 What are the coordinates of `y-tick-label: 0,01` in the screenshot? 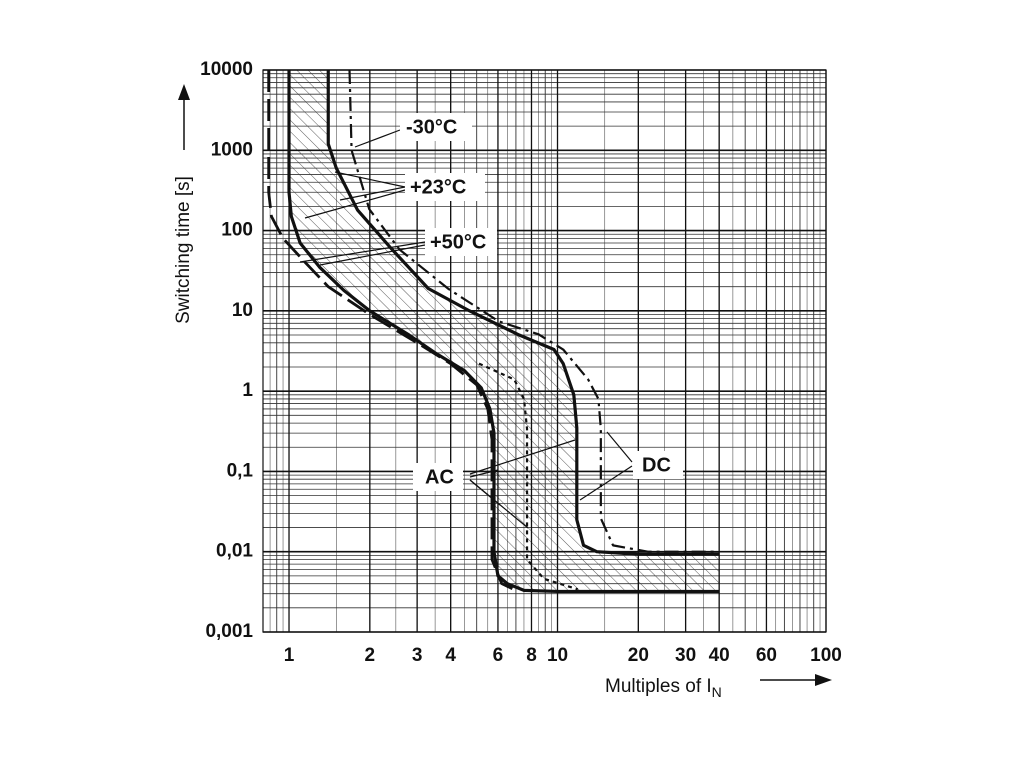 It's located at (234, 551).